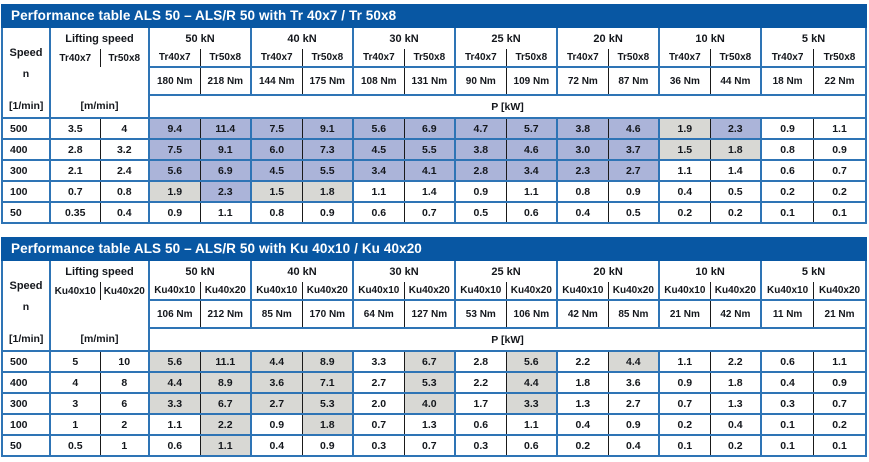 This screenshot has width=869, height=462. I want to click on torque-cell: 218 Nm, so click(225, 81).